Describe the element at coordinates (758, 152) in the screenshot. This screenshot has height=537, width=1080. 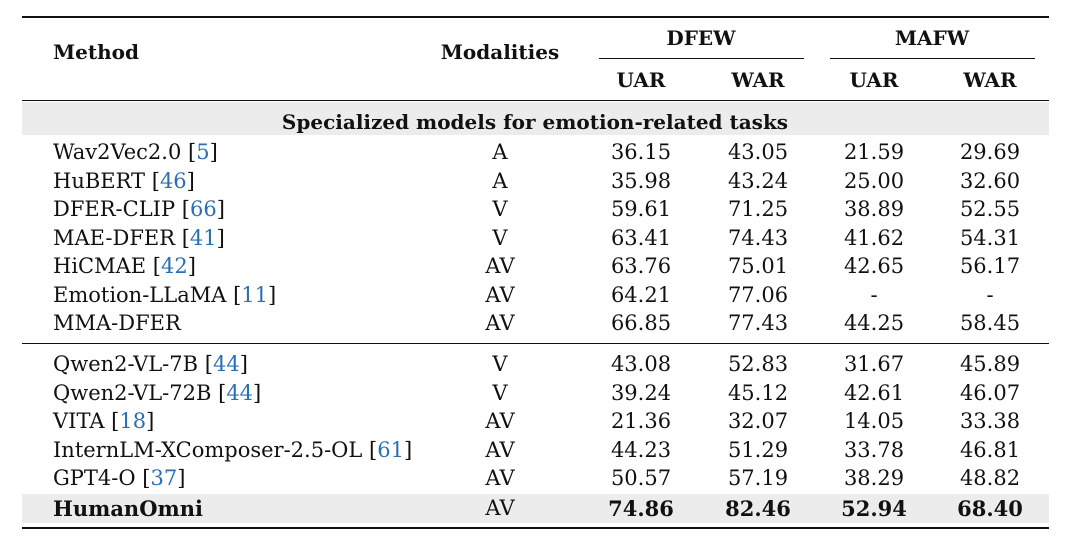
I see `cell-dfew-war: 43.05` at that location.